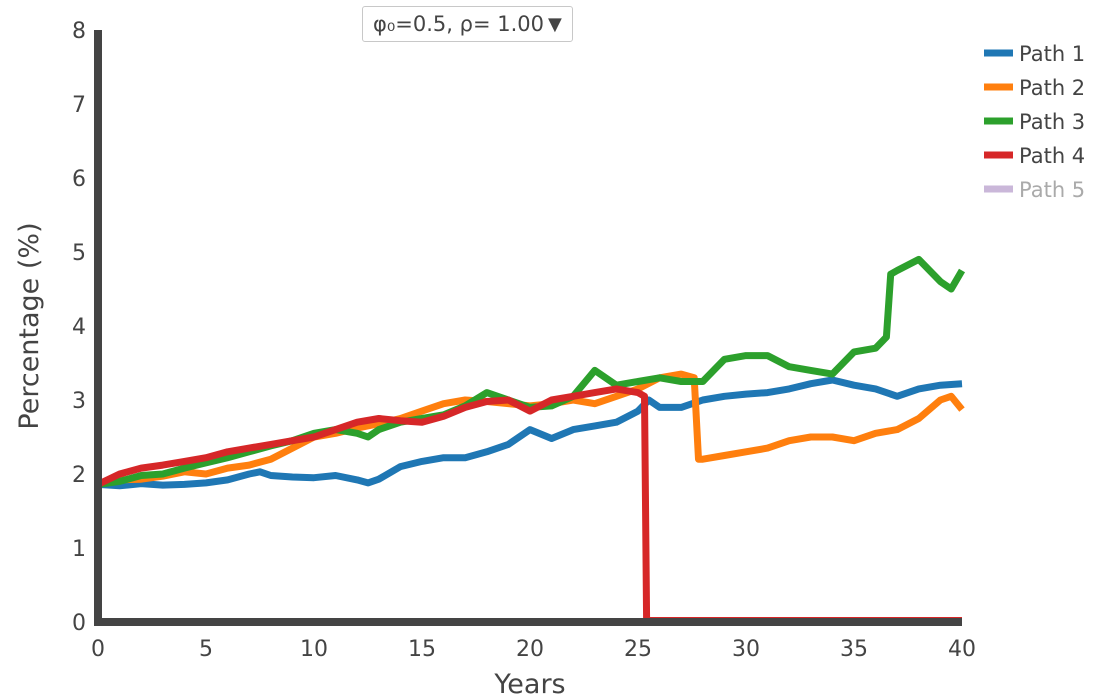  I want to click on parameter-dropdown: φ₀=0.5, ρ= 1.00 ▼, so click(467, 24).